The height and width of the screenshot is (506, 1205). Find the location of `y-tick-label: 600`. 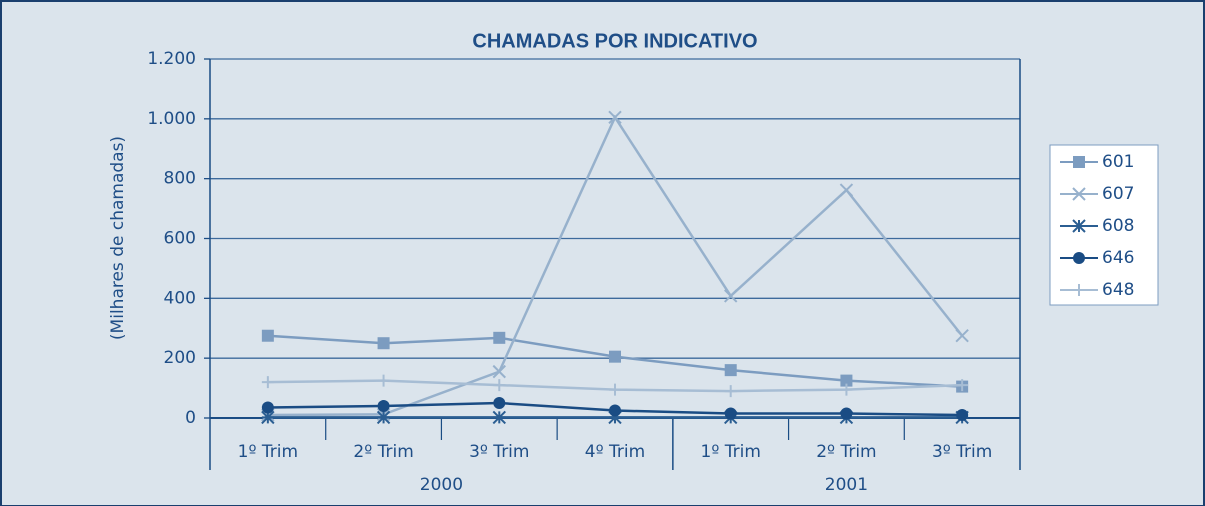

y-tick-label: 600 is located at coordinates (180, 239).